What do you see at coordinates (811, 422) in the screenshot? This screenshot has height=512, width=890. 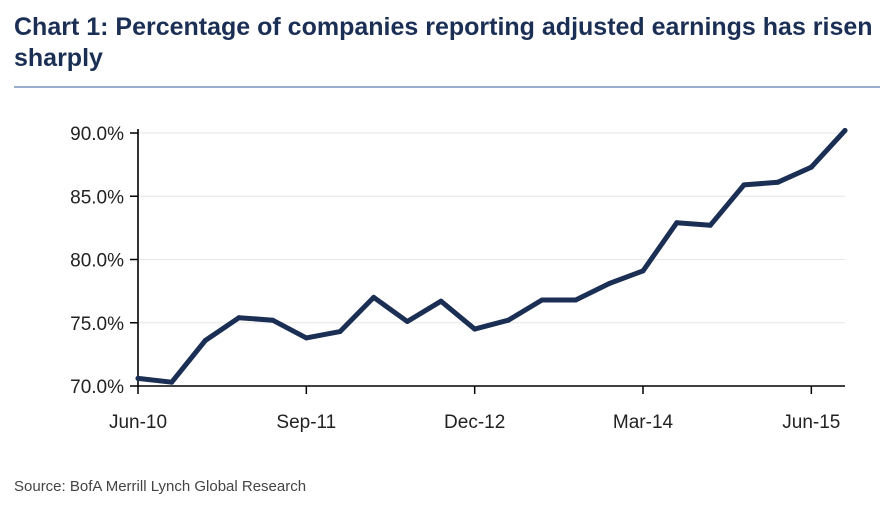 I see `x-tick-label: Jun-15` at bounding box center [811, 422].